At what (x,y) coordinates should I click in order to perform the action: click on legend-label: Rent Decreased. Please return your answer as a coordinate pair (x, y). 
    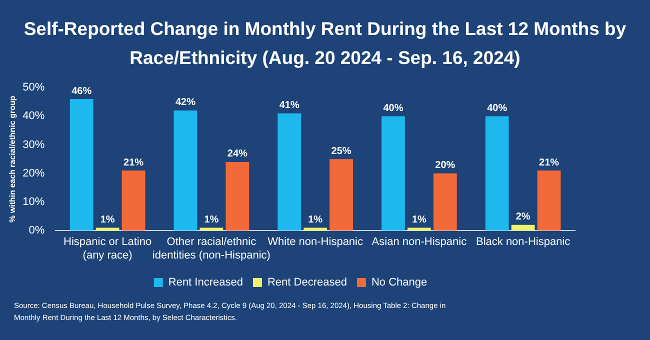
    Looking at the image, I should click on (307, 282).